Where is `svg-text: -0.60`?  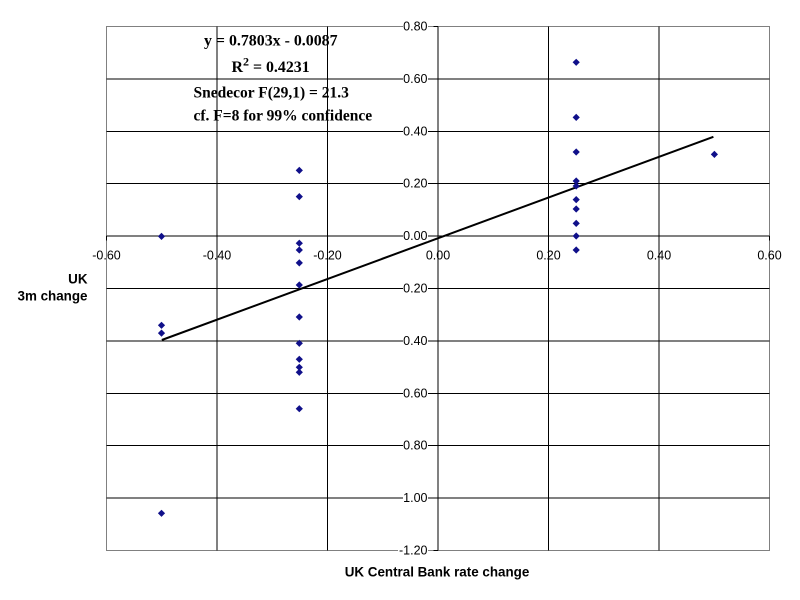 svg-text: -0.60 is located at coordinates (106, 256).